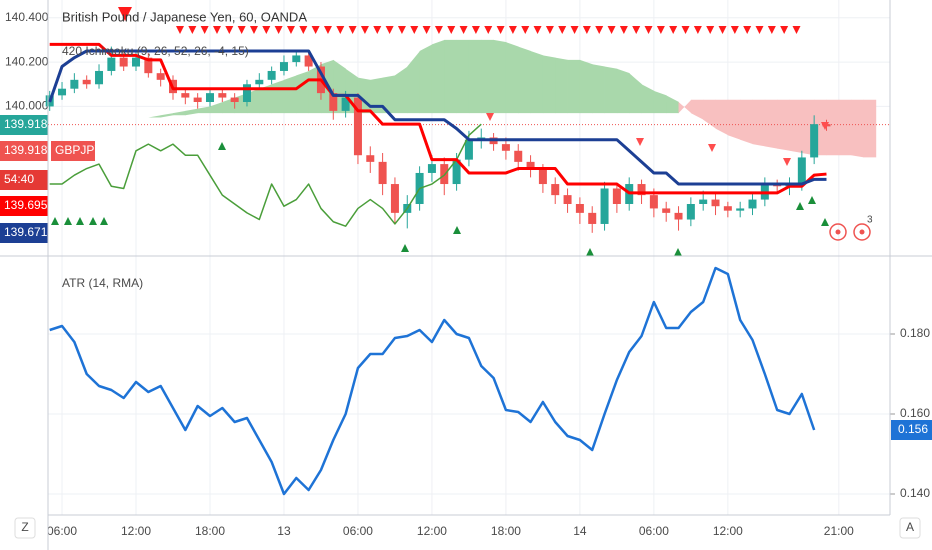 The image size is (932, 550). Describe the element at coordinates (73, 151) in the screenshot. I see `symbol-tag-box` at that location.